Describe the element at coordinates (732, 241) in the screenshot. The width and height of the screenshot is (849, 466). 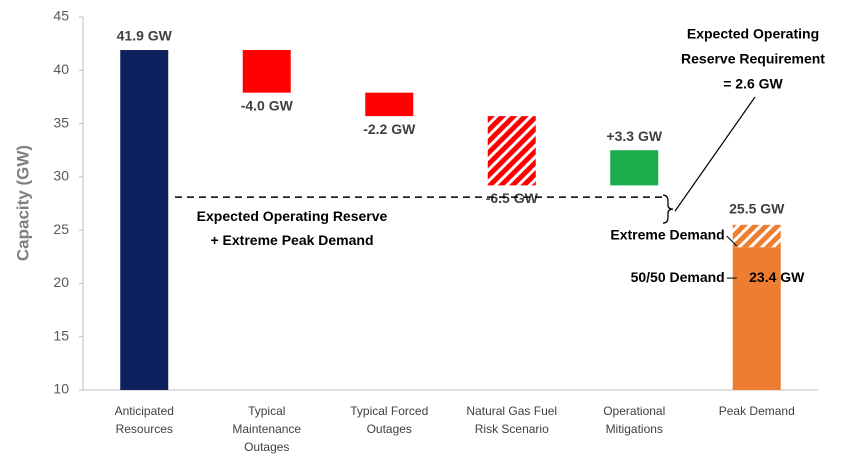
I see `connector` at that location.